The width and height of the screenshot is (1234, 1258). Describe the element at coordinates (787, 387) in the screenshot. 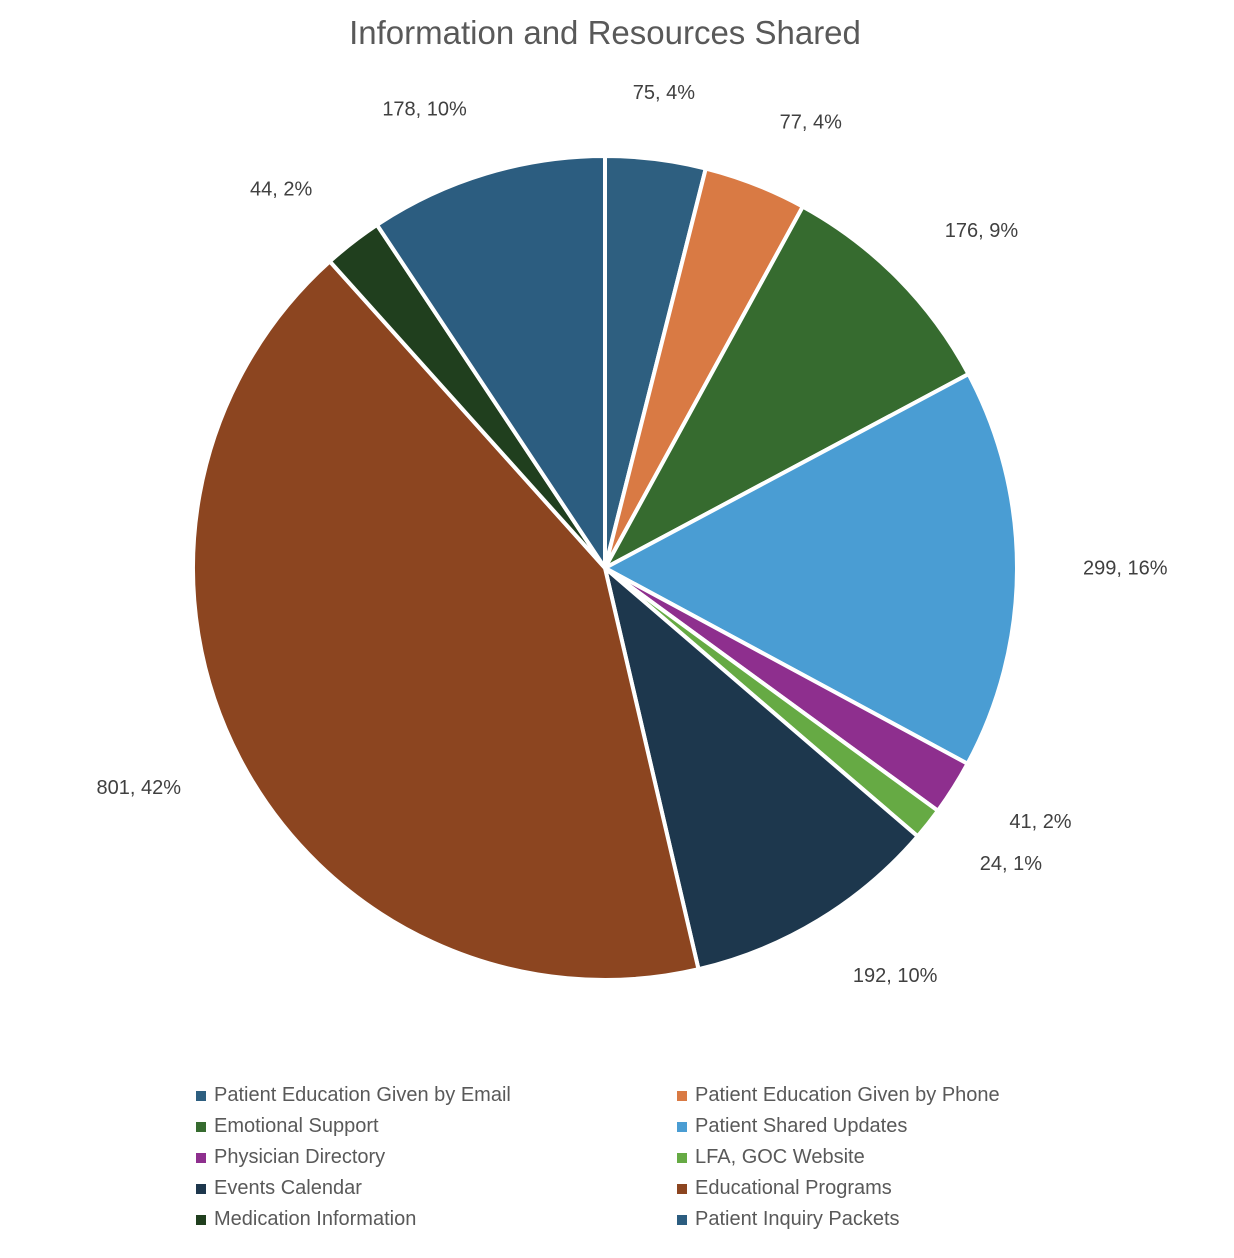

I see `pie-slice-emotional-support` at that location.